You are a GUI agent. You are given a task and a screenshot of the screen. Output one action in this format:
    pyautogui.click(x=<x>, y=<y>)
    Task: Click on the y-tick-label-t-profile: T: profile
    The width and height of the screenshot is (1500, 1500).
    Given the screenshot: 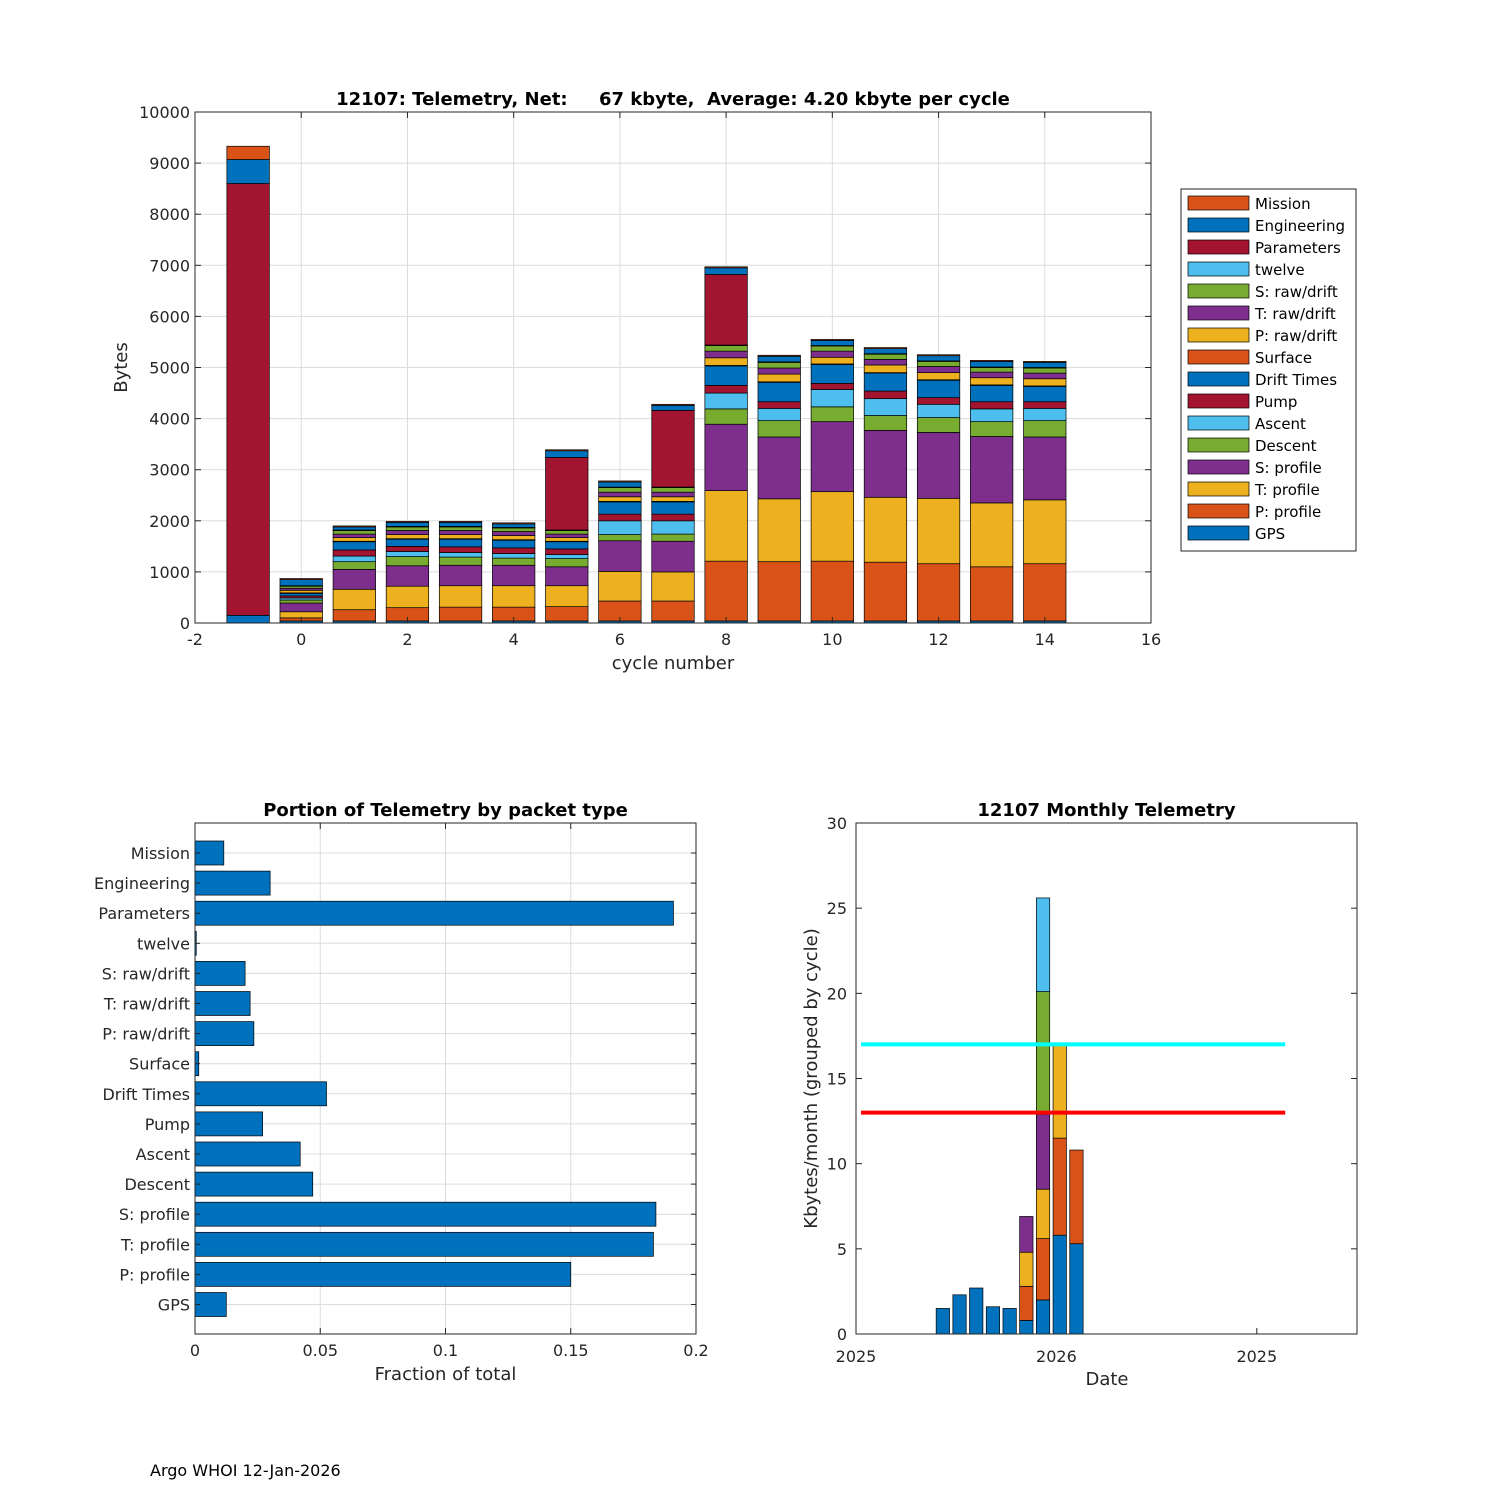 What is the action you would take?
    pyautogui.click(x=155, y=1244)
    